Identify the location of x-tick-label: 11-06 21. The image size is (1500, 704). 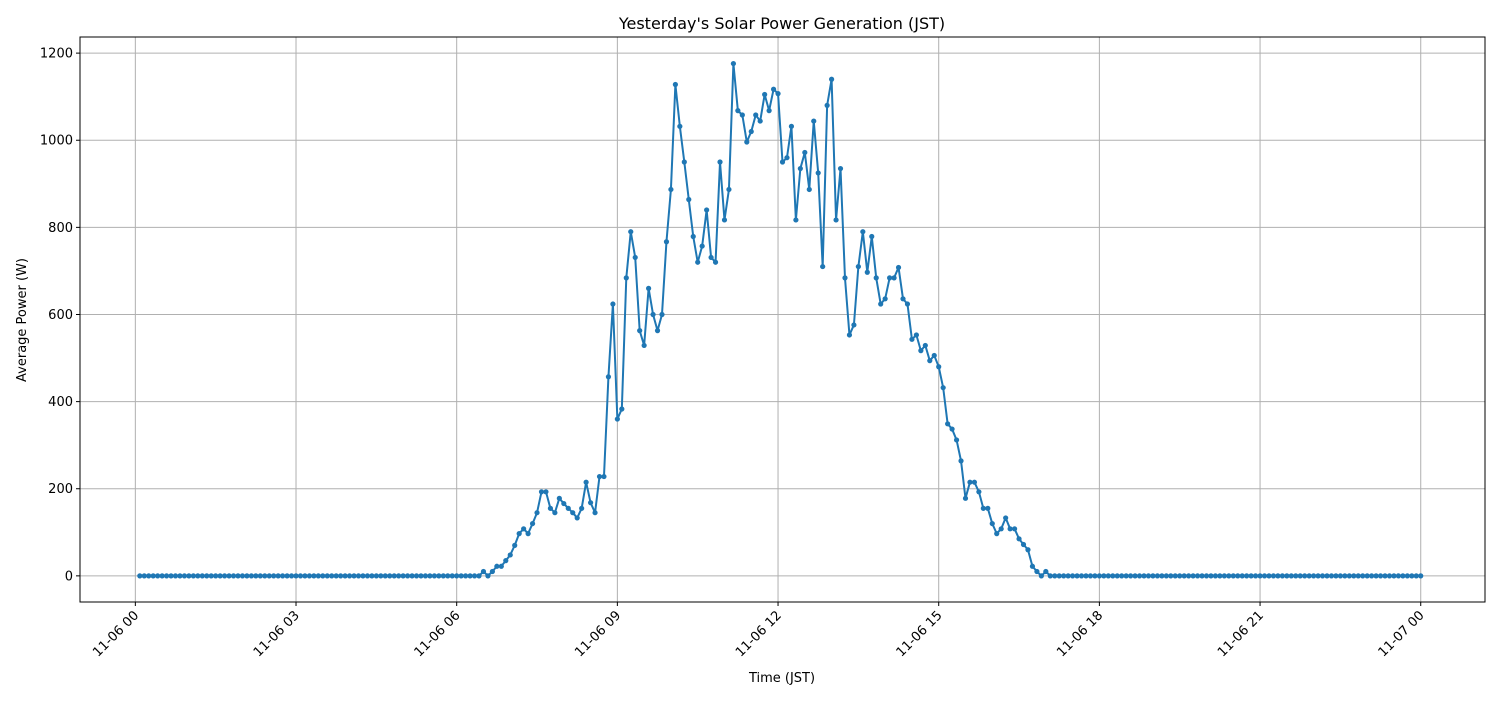
(1241, 634).